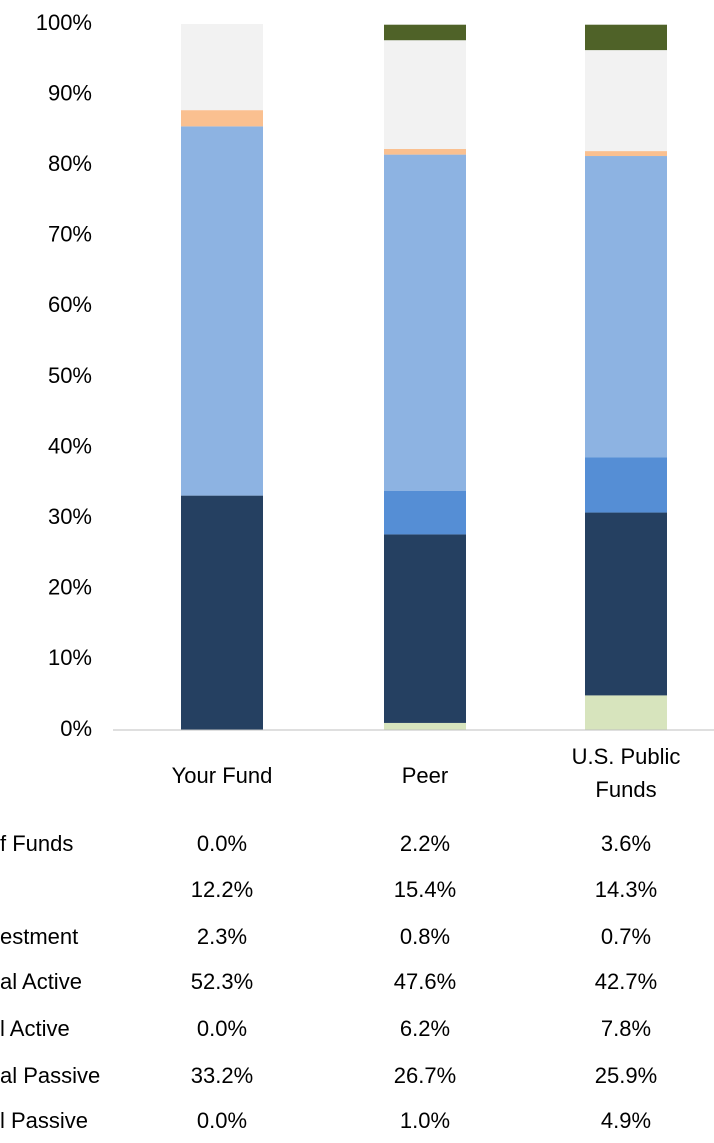 Image resolution: width=714 pixels, height=1143 pixels. Describe the element at coordinates (50, 1075) in the screenshot. I see `row-label: al Passive` at that location.